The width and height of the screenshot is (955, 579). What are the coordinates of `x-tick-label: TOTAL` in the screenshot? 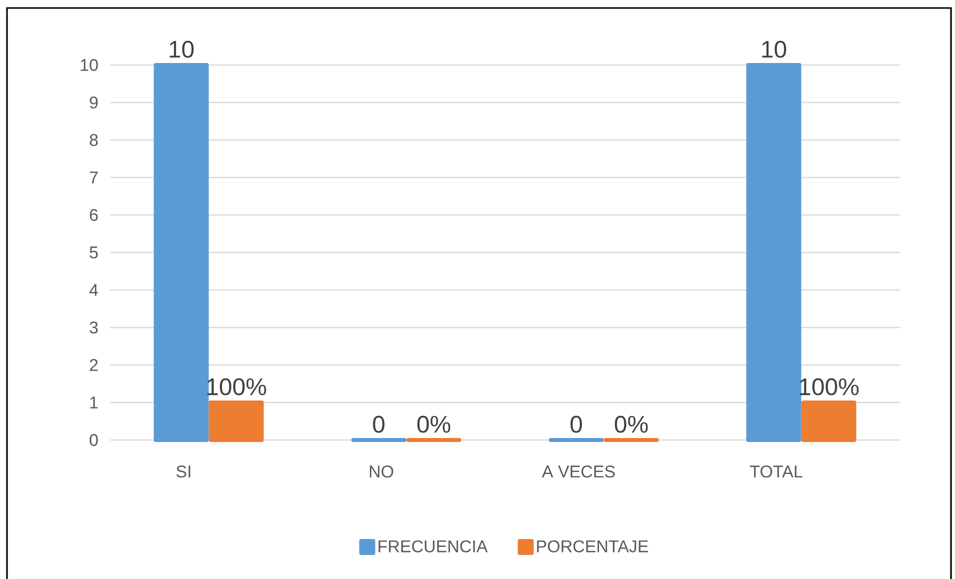 It's located at (776, 472).